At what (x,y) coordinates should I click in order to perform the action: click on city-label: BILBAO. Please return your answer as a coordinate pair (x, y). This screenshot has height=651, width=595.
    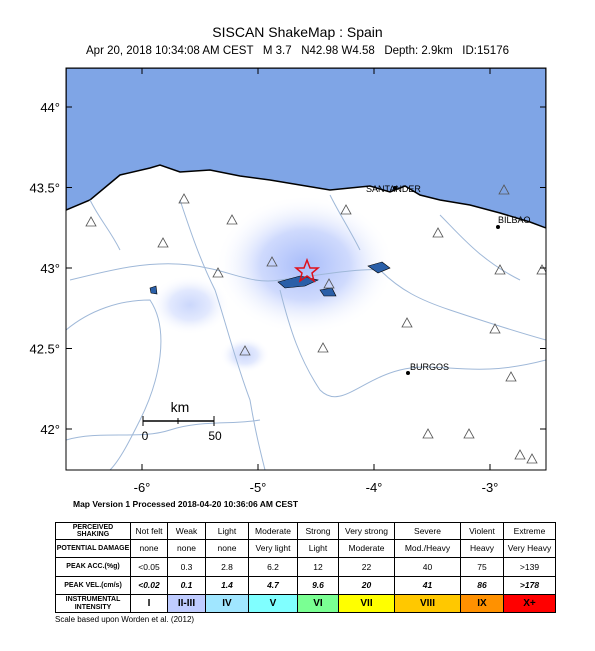
    Looking at the image, I should click on (514, 220).